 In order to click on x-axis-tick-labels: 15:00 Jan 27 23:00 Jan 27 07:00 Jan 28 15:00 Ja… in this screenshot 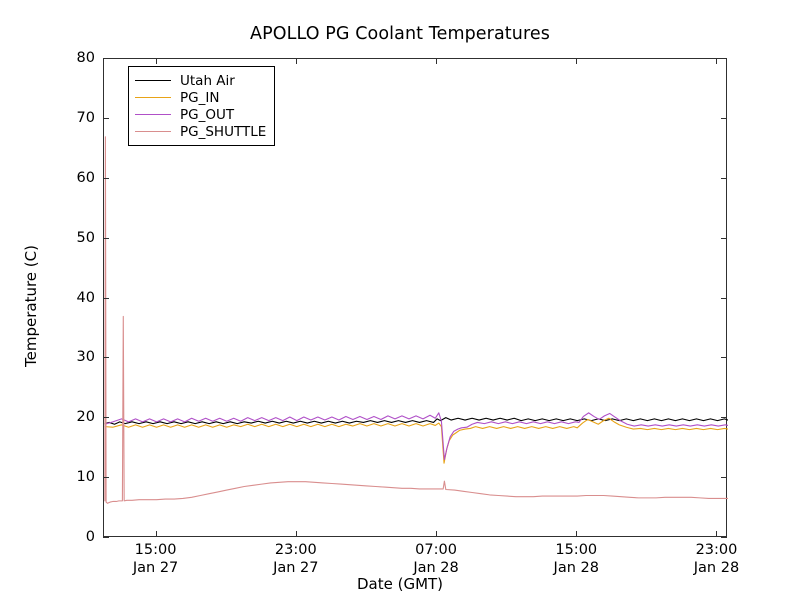, I will do `click(400, 563)`.